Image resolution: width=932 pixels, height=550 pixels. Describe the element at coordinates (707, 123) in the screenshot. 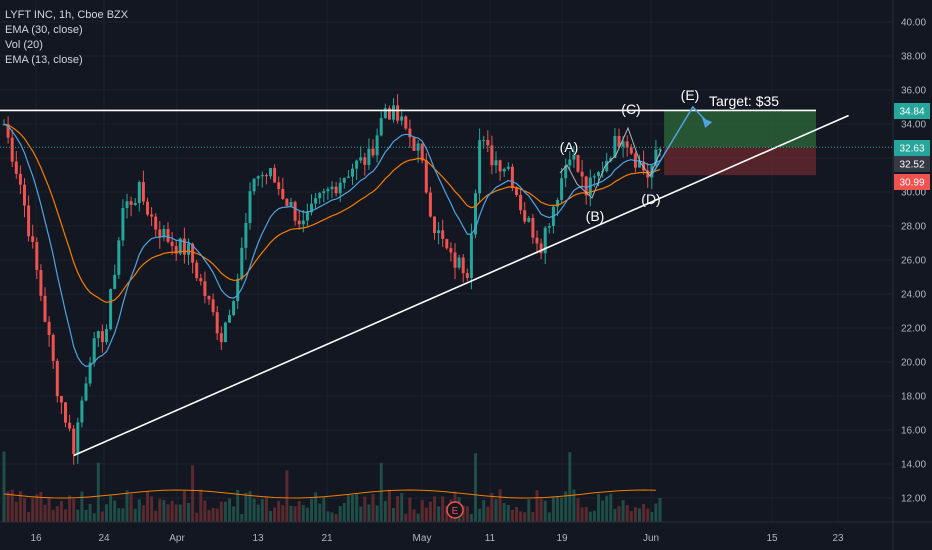

I see `projection-arrowhead` at that location.